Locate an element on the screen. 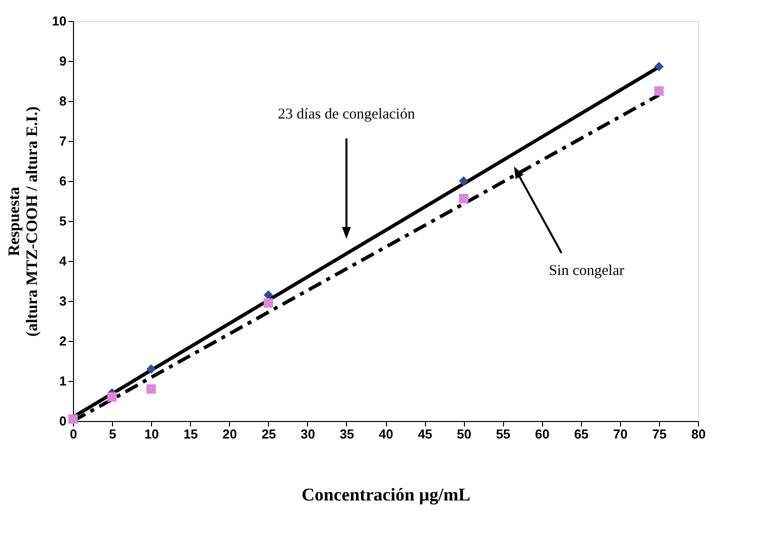 The image size is (771, 534). x-tick-label: 15 is located at coordinates (190, 434).